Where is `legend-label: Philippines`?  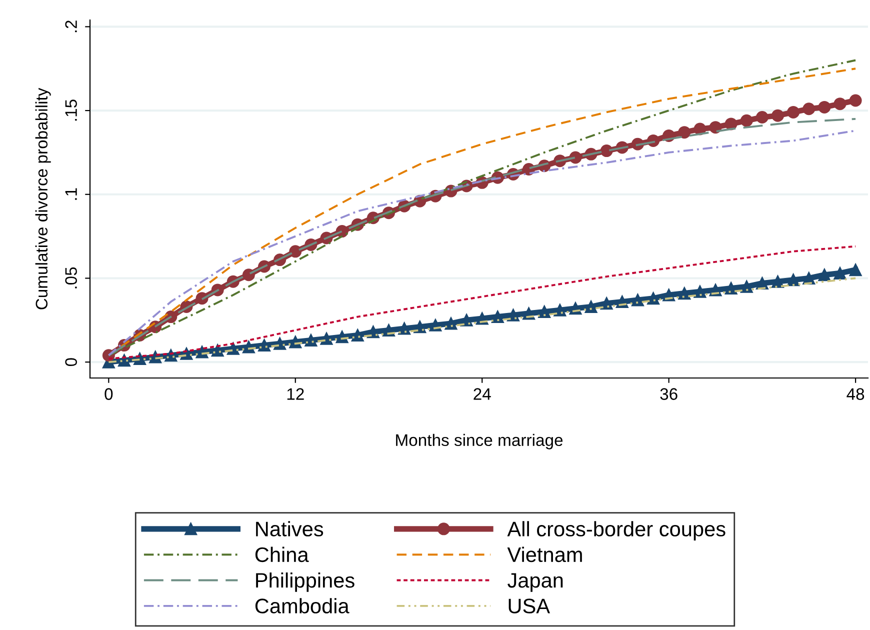
legend-label: Philippines is located at coordinates (305, 582).